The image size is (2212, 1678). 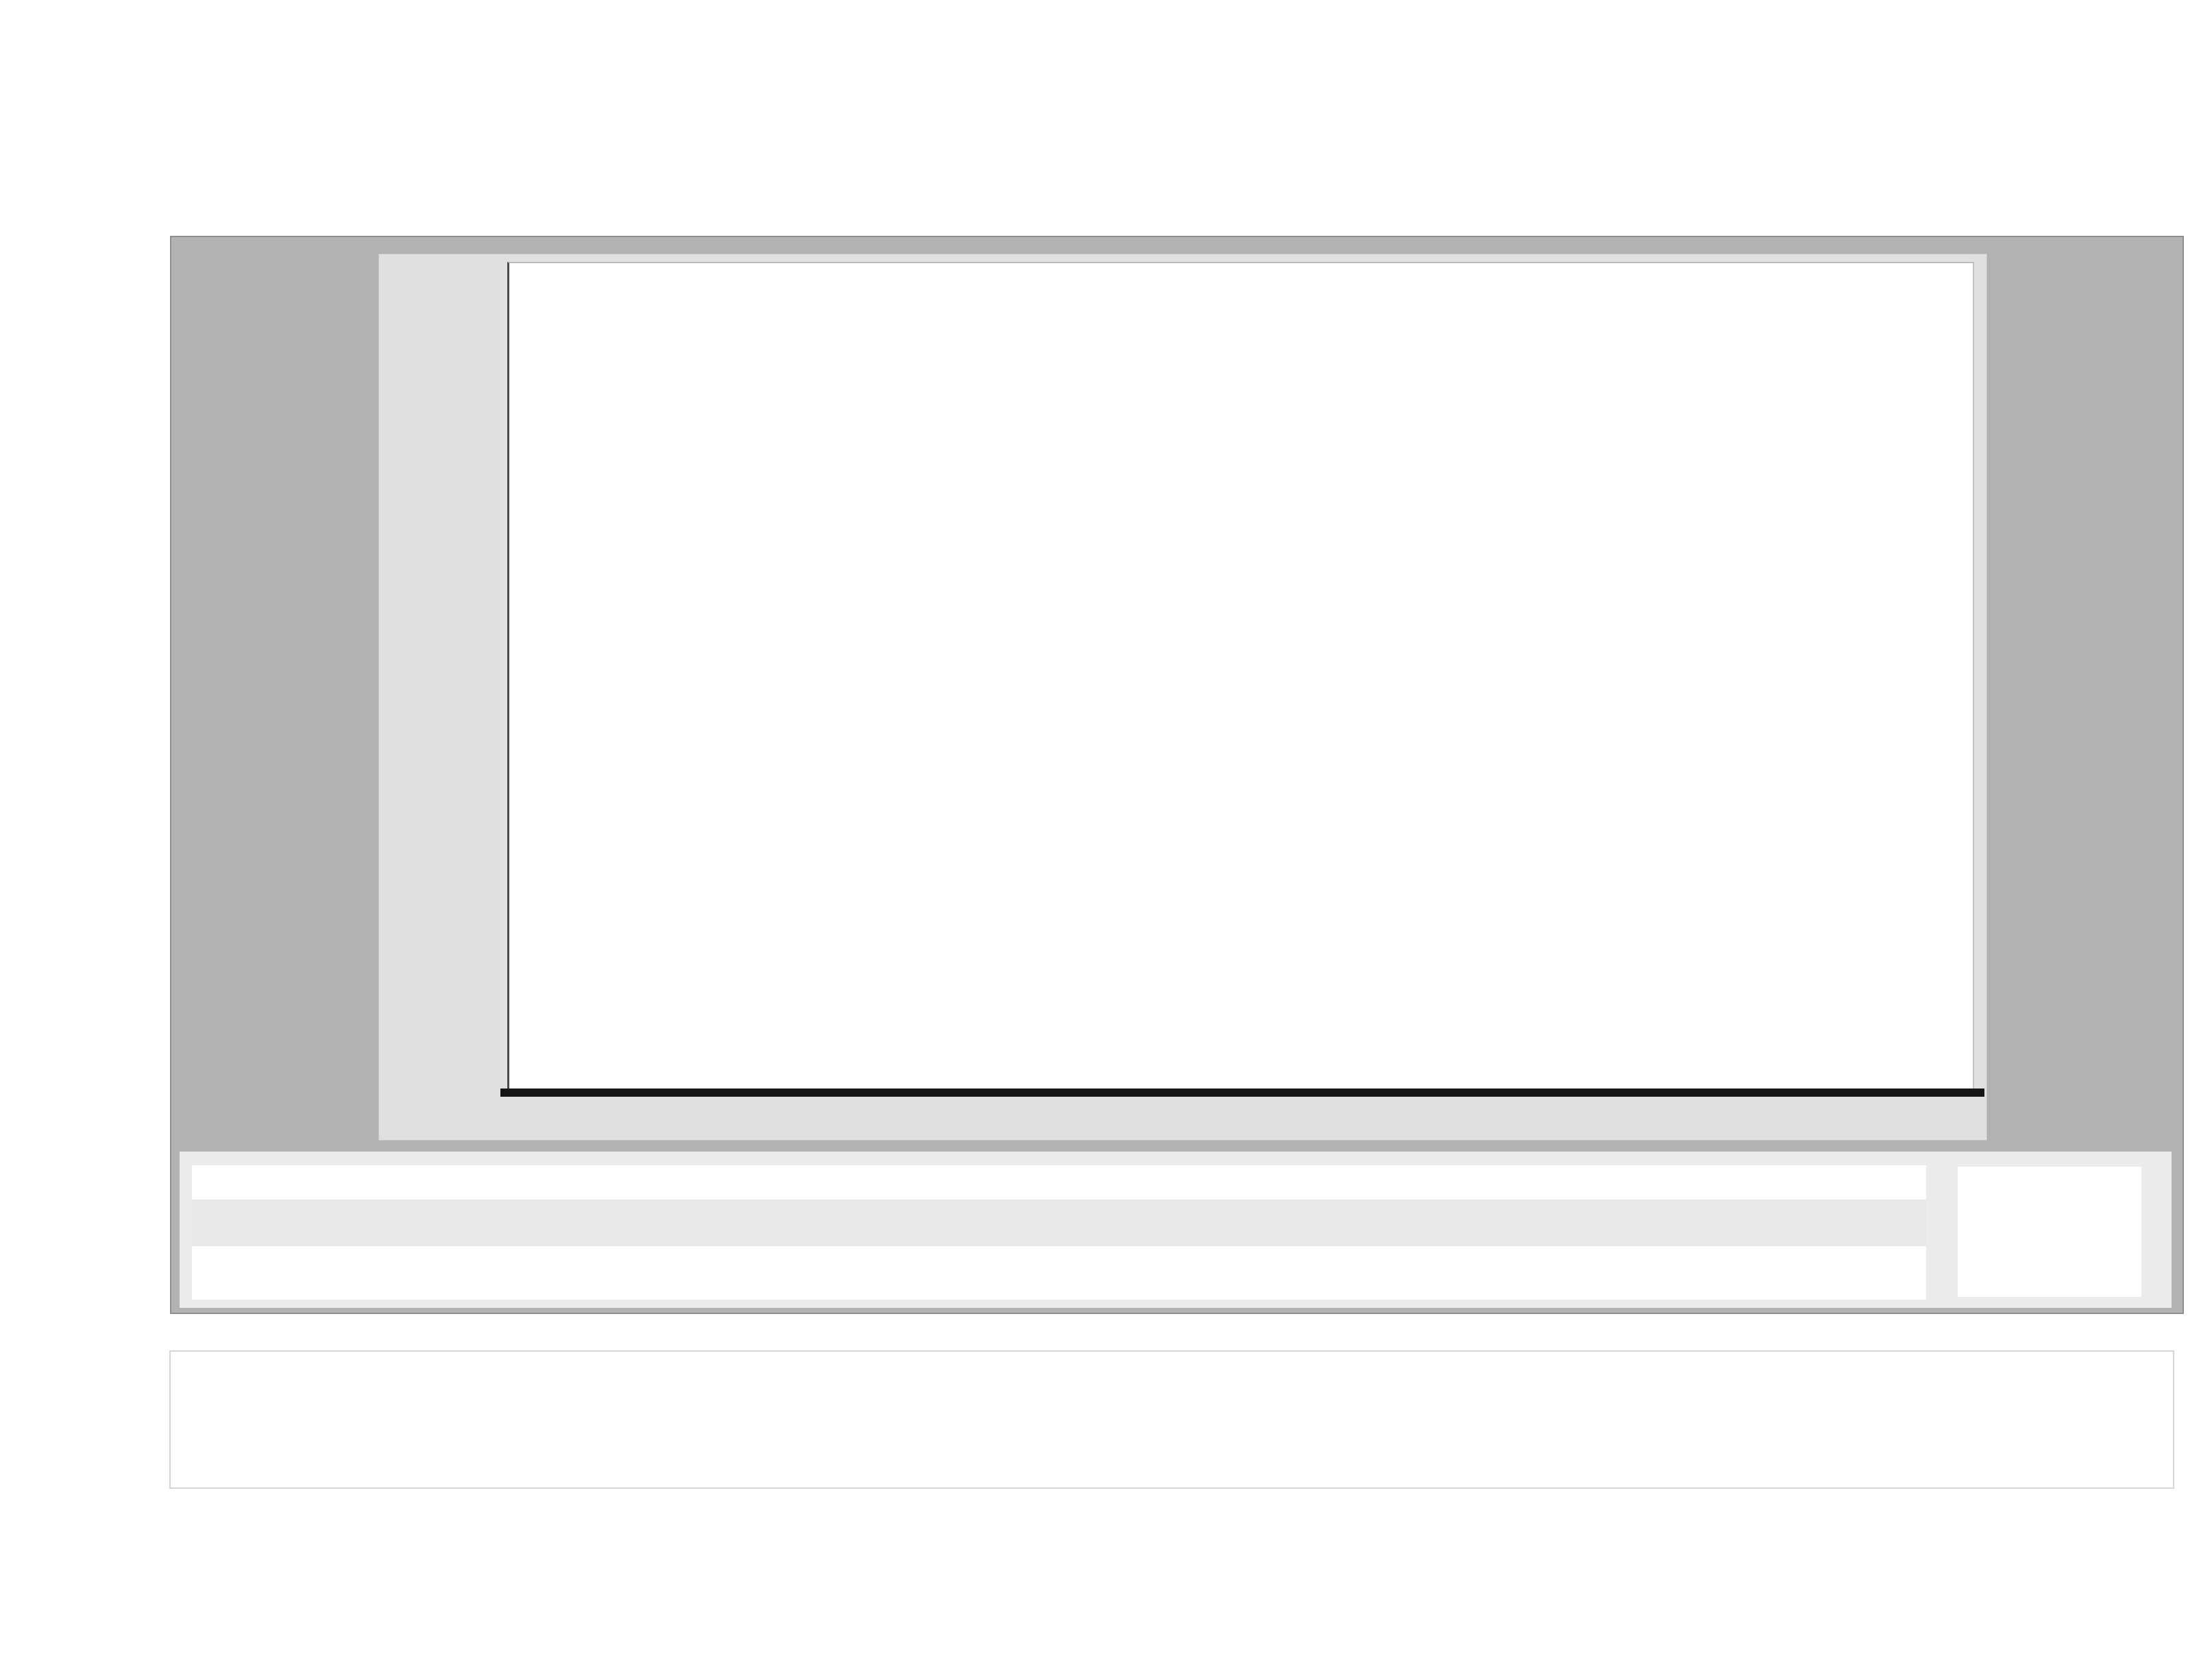 What do you see at coordinates (417, 701) in the screenshot?
I see `y-axis-title` at bounding box center [417, 701].